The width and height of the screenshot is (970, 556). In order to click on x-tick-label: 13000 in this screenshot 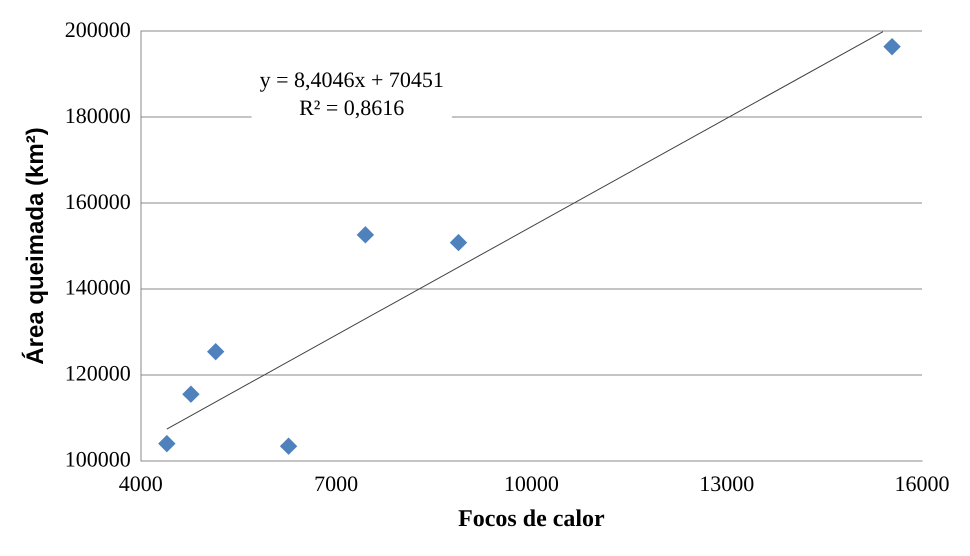, I will do `click(726, 483)`.